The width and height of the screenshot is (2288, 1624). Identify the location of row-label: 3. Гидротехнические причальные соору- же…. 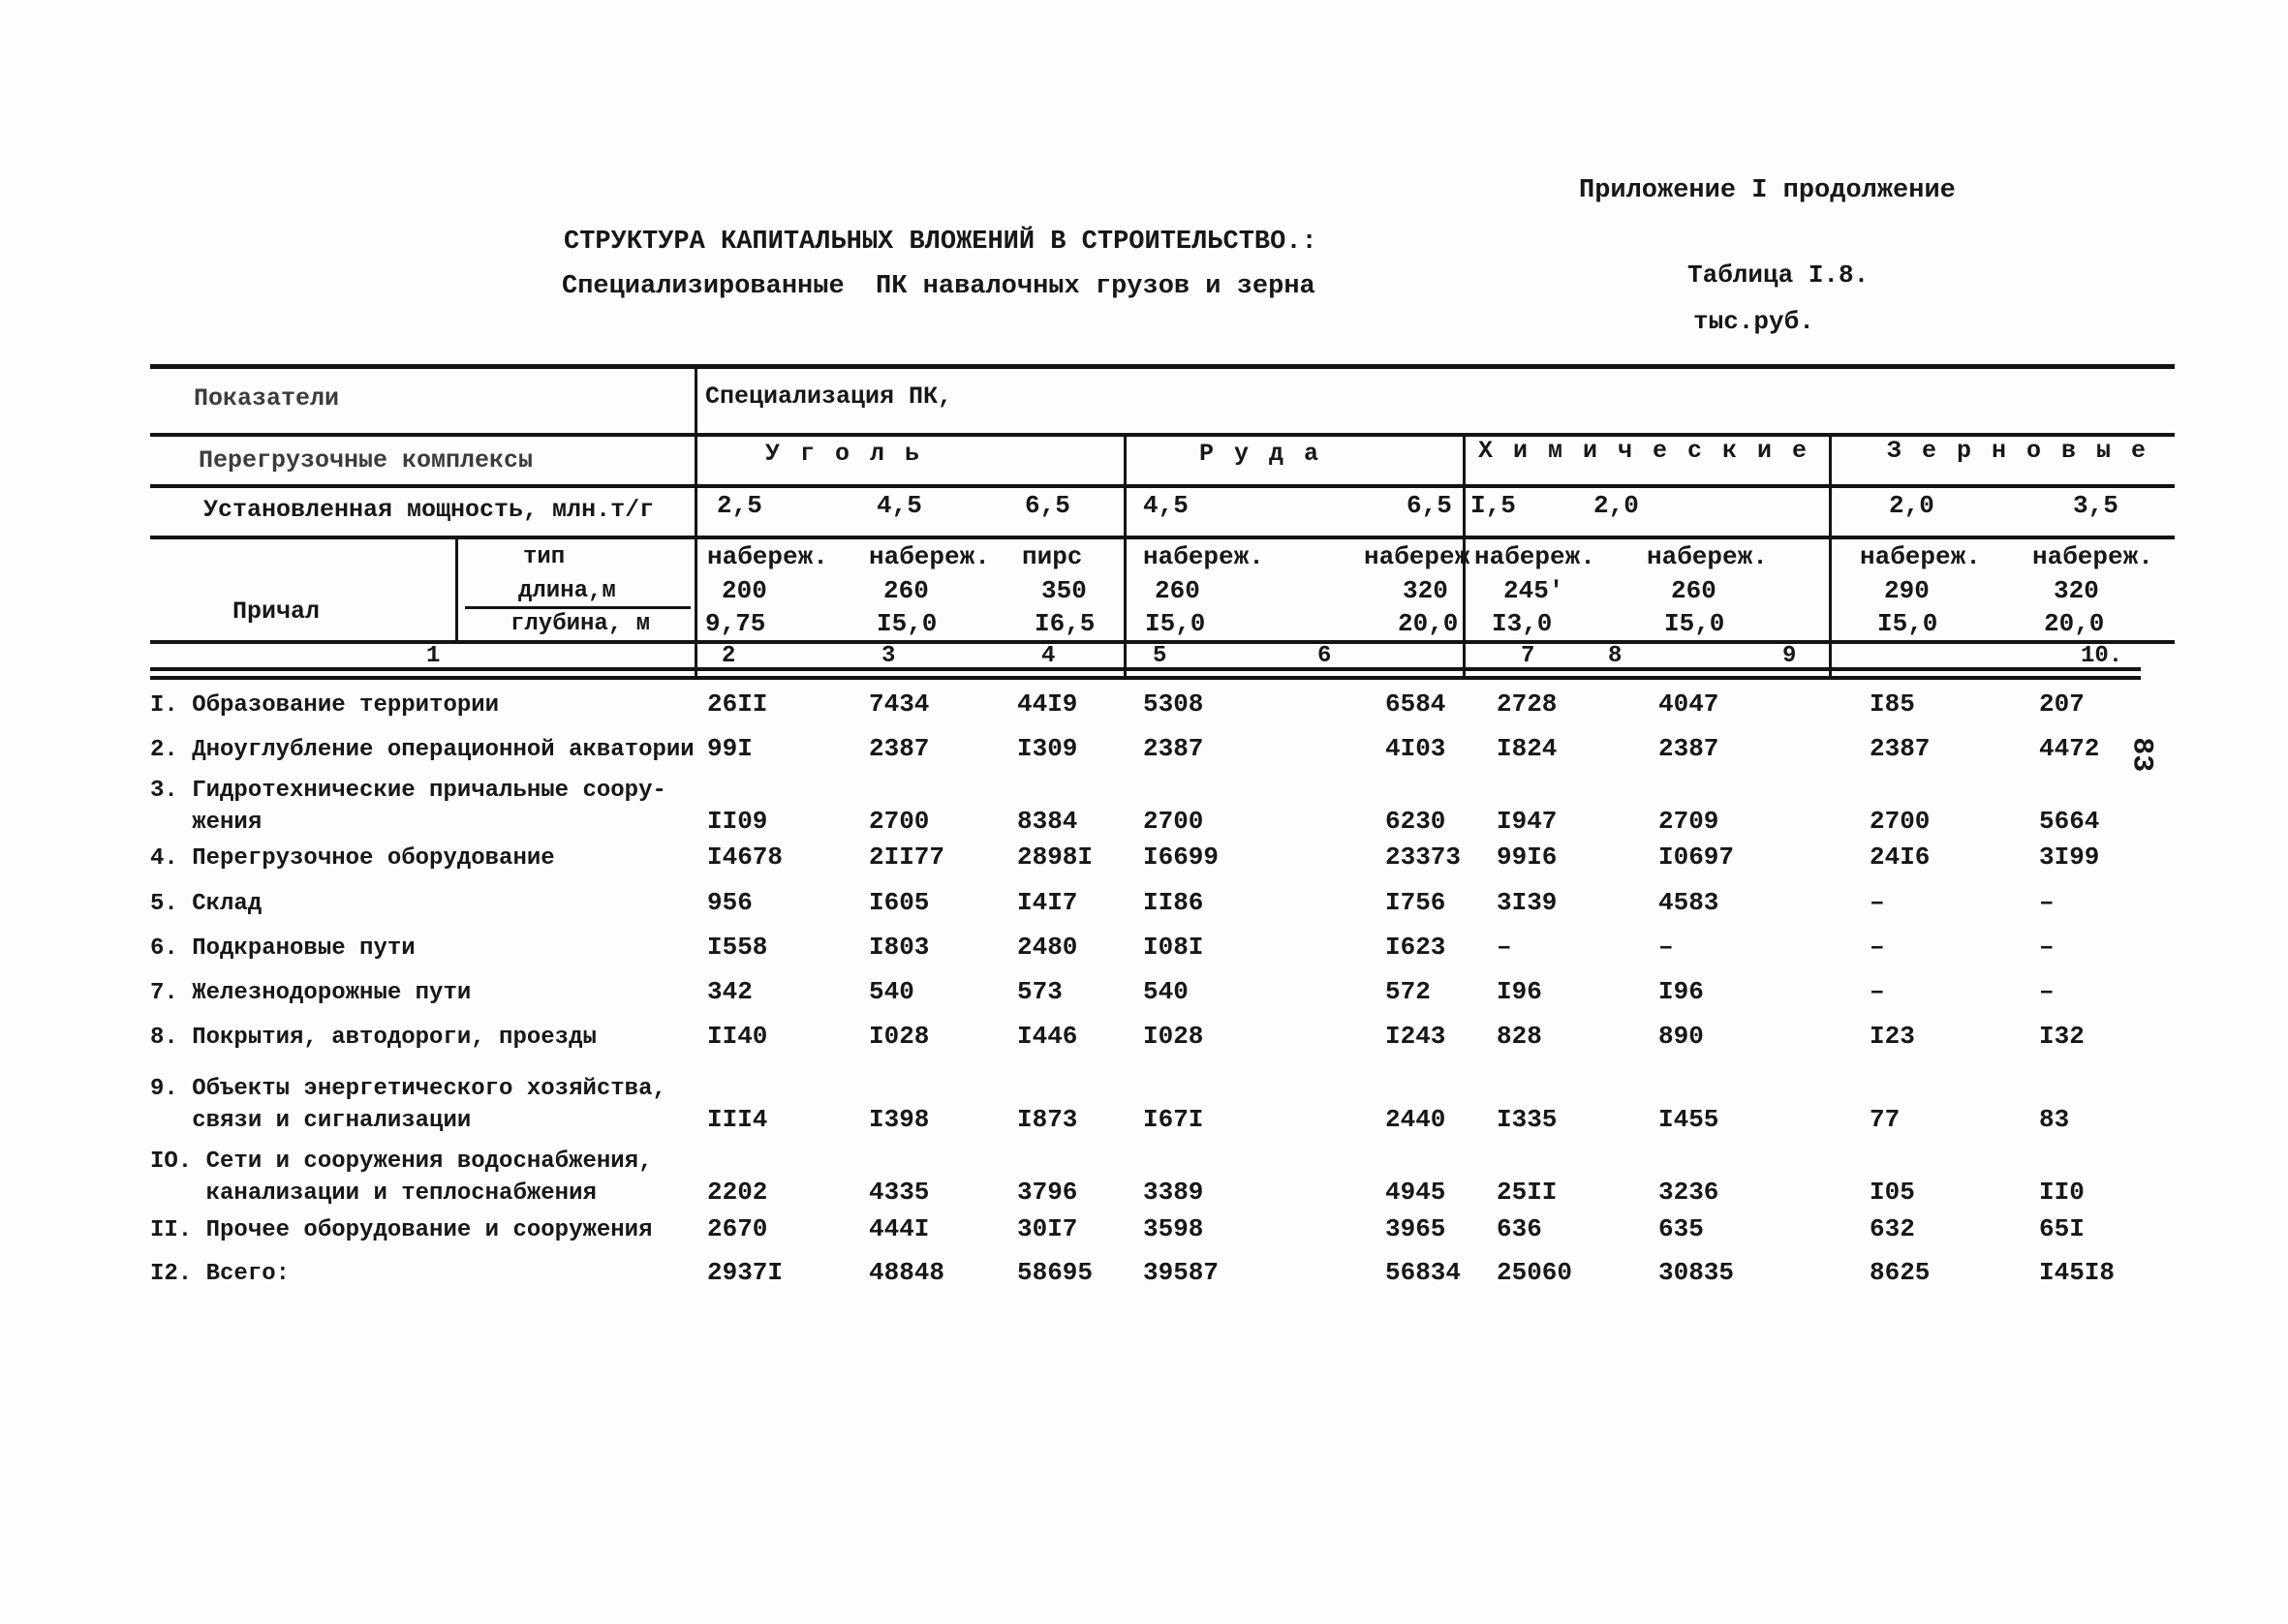
(408, 807).